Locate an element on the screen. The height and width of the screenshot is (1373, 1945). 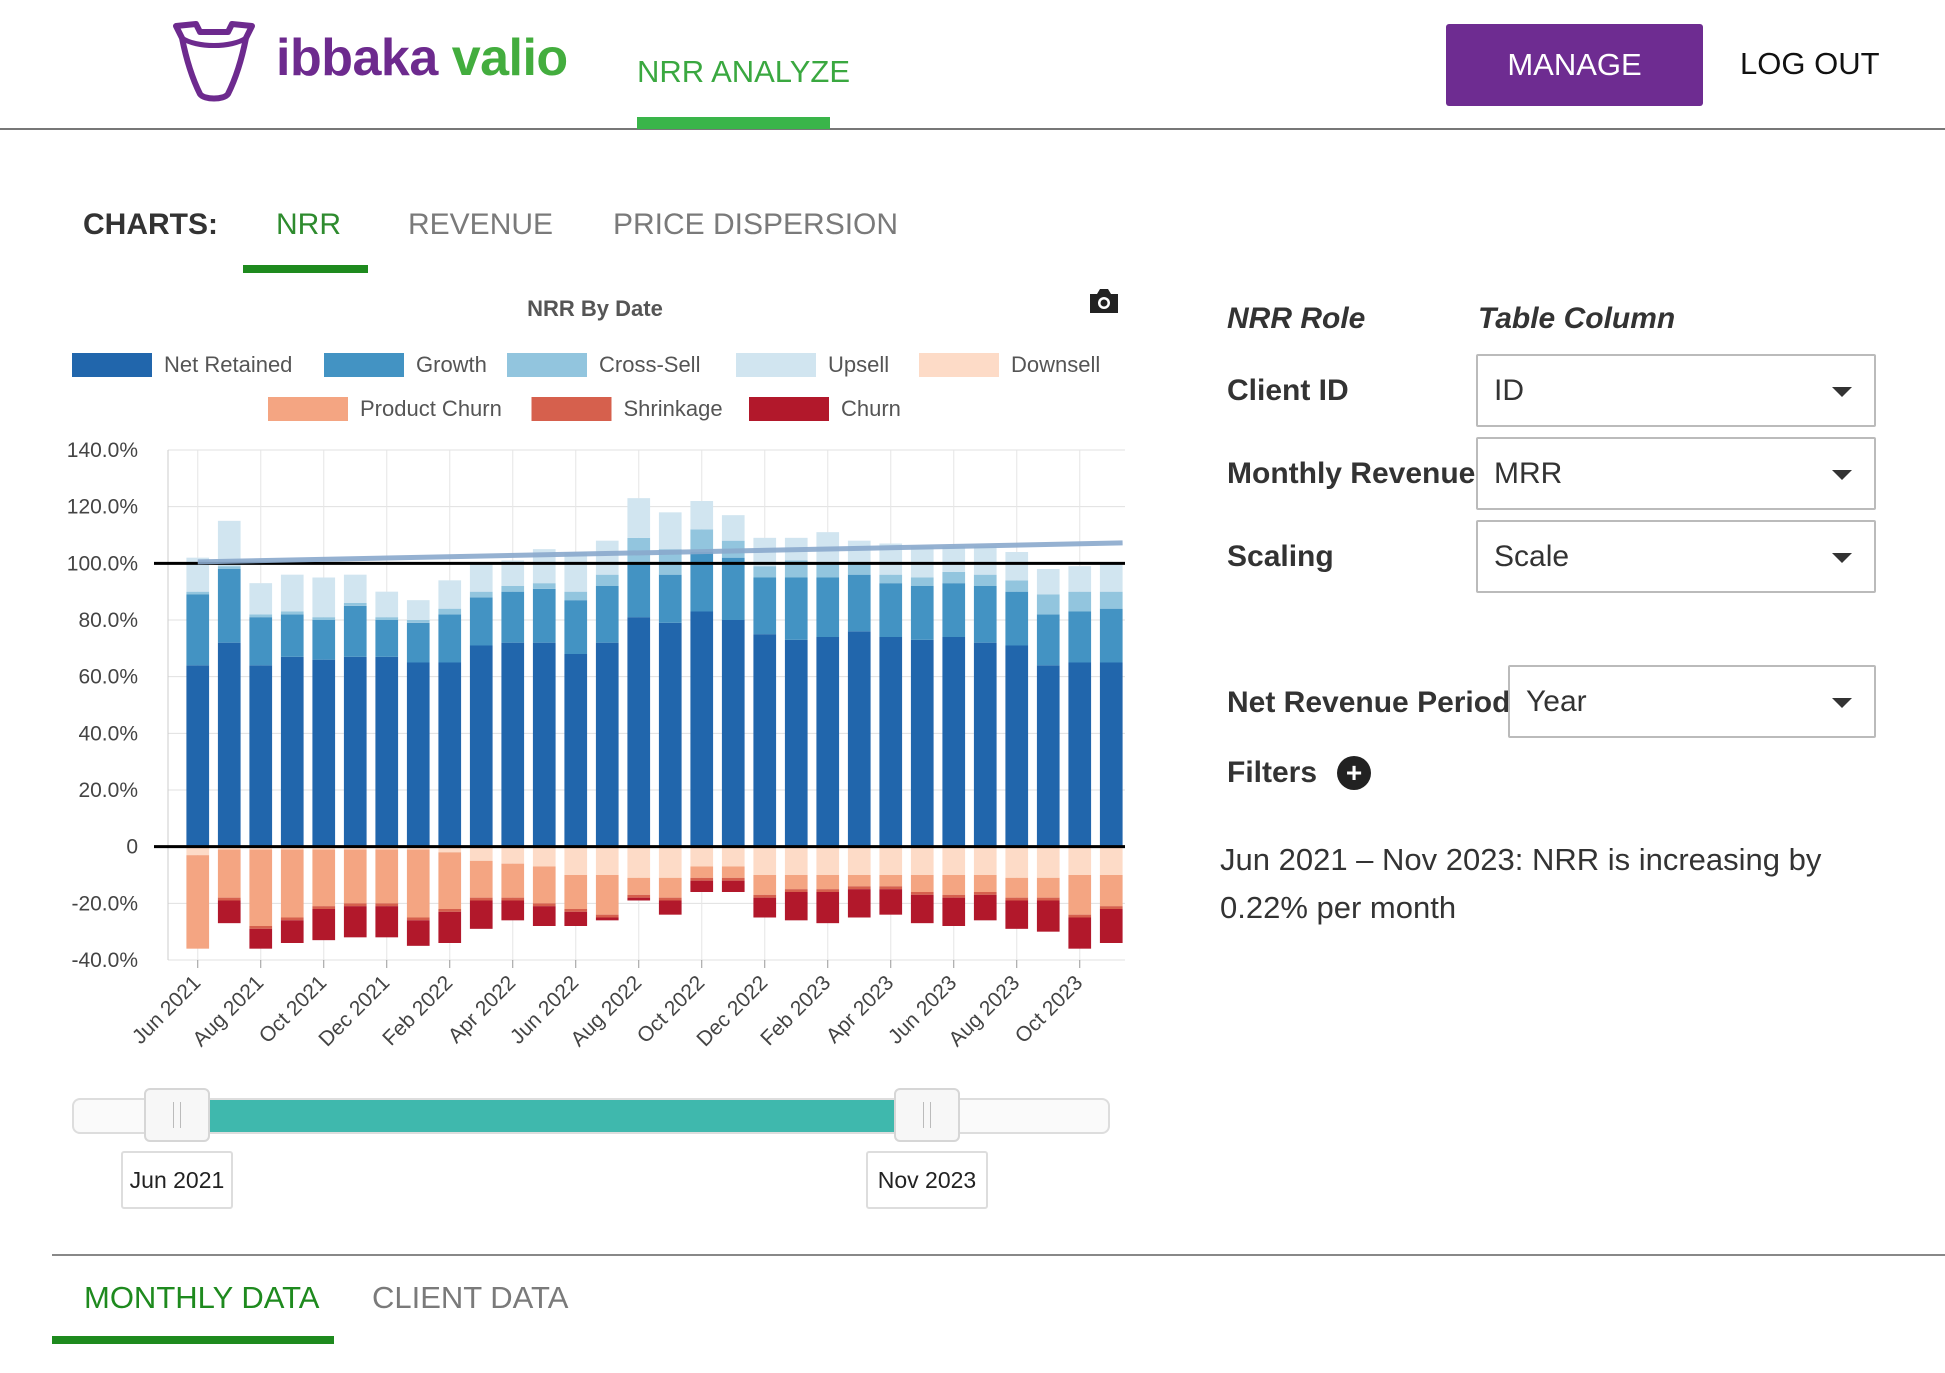
brand-name-part1: ibbaka is located at coordinates (357, 58).